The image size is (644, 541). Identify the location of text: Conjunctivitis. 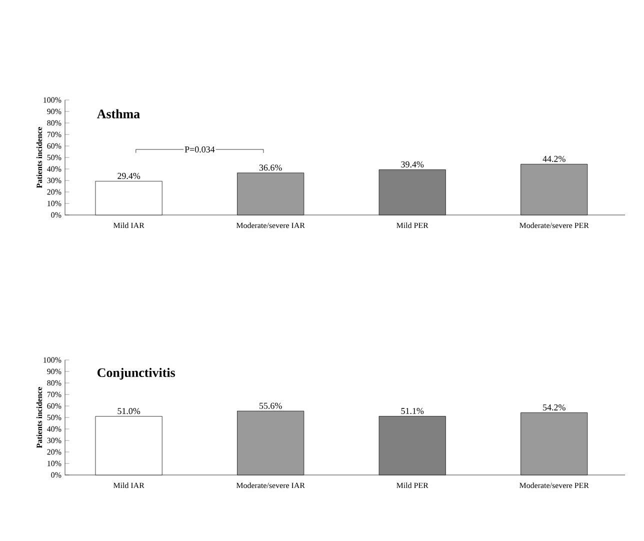
(136, 374).